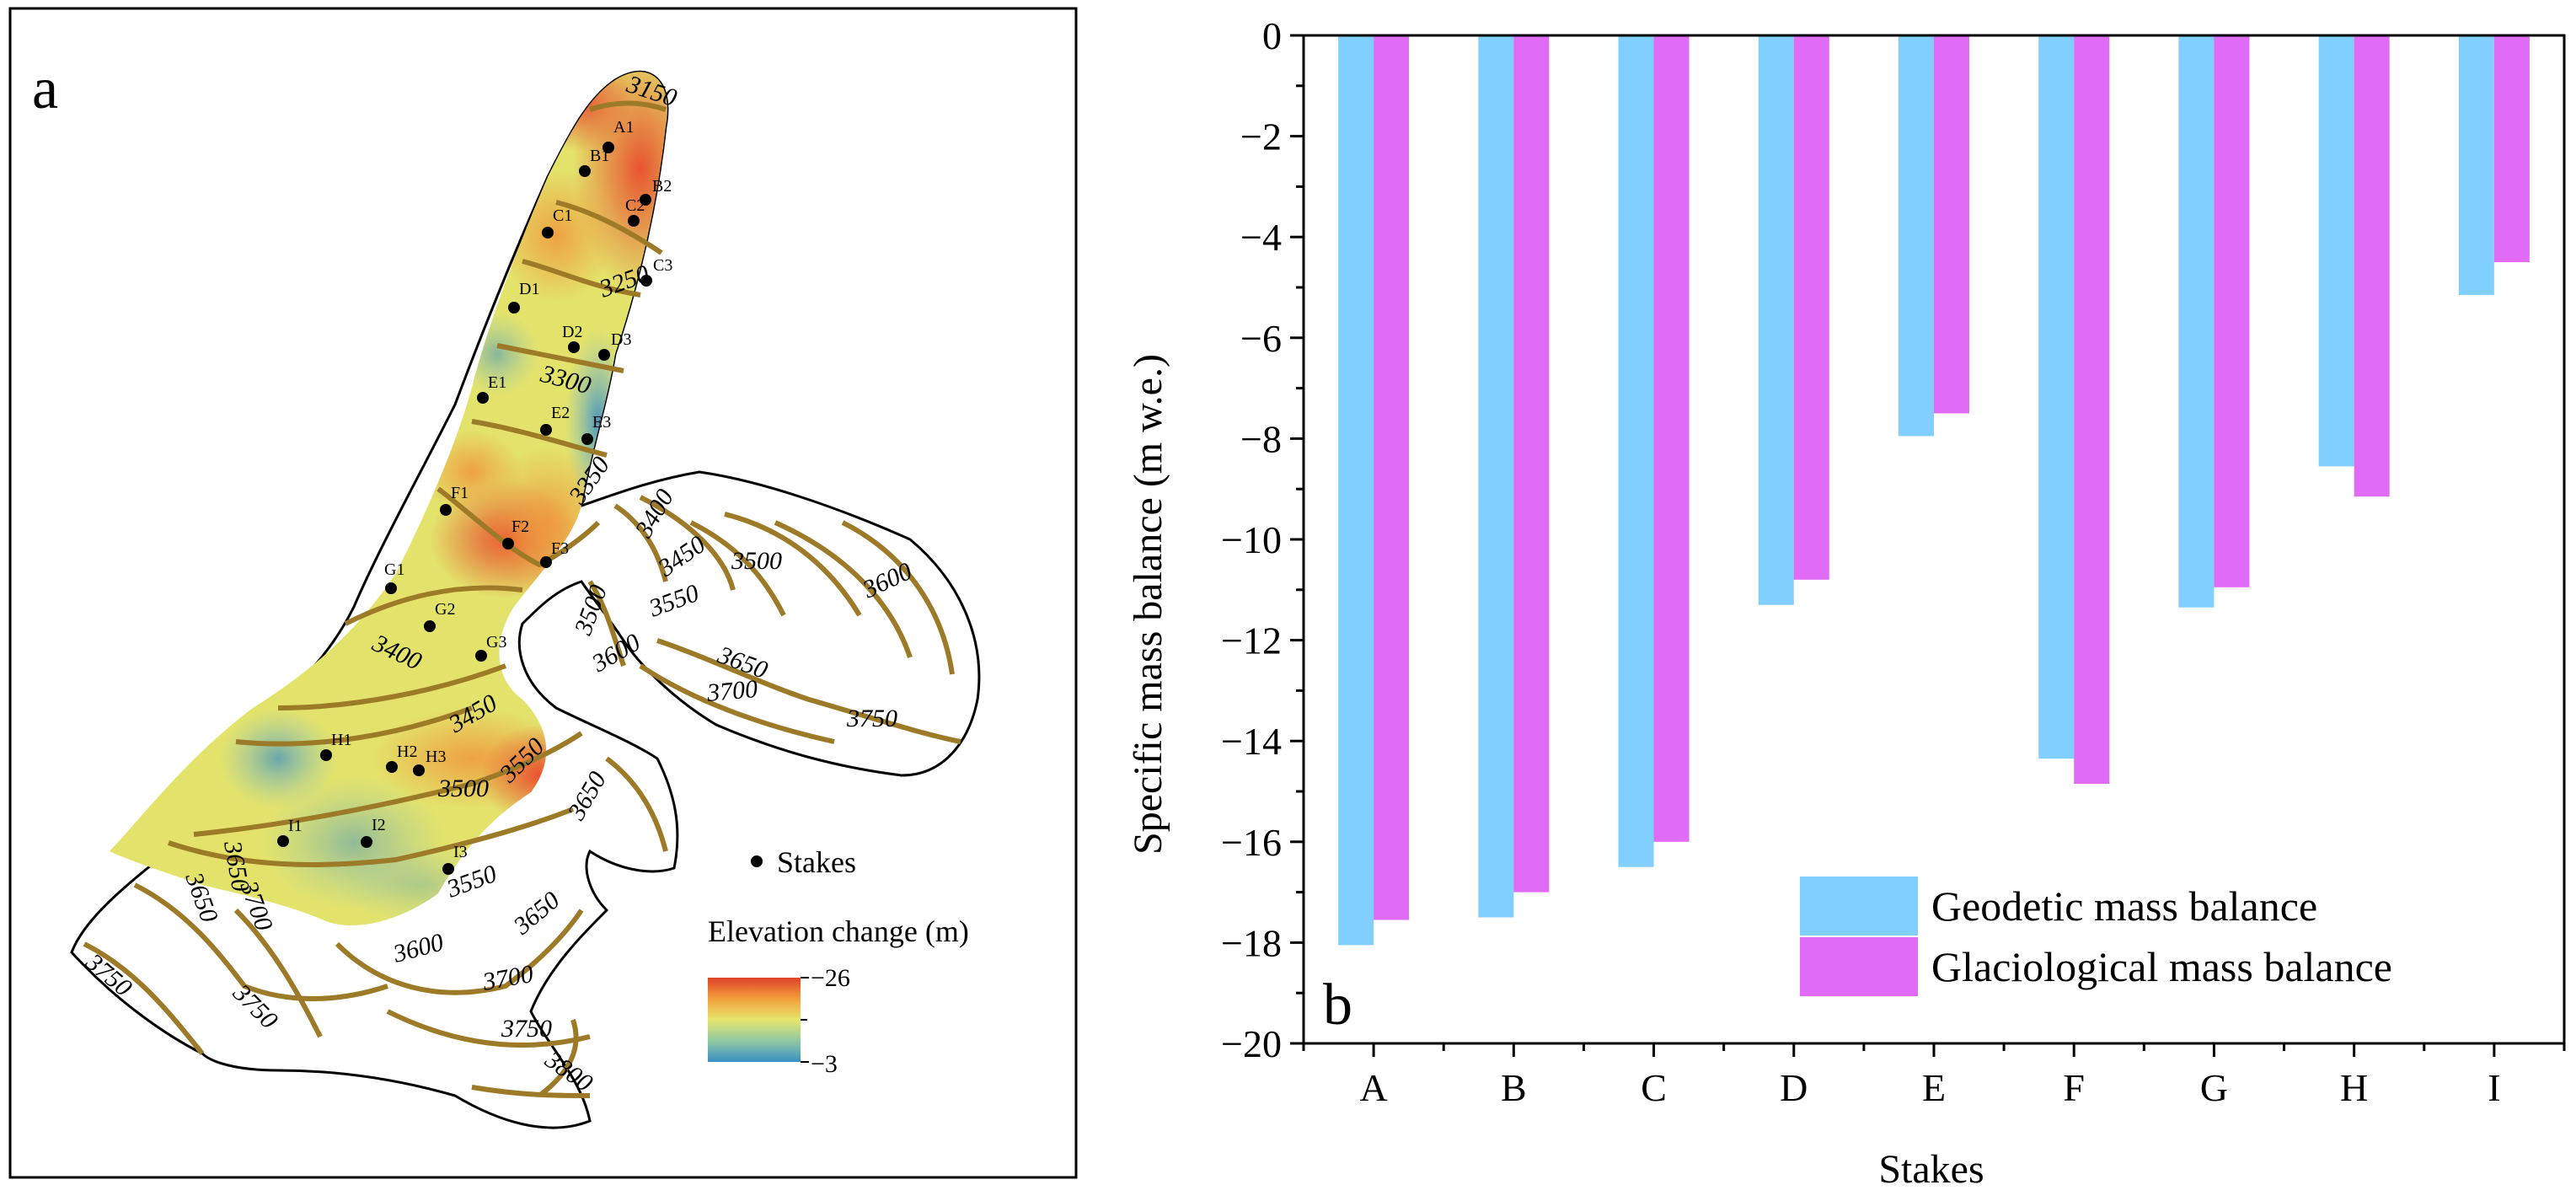 Image resolution: width=2576 pixels, height=1201 pixels. Describe the element at coordinates (2092, 410) in the screenshot. I see `bar-glaciological-F` at that location.